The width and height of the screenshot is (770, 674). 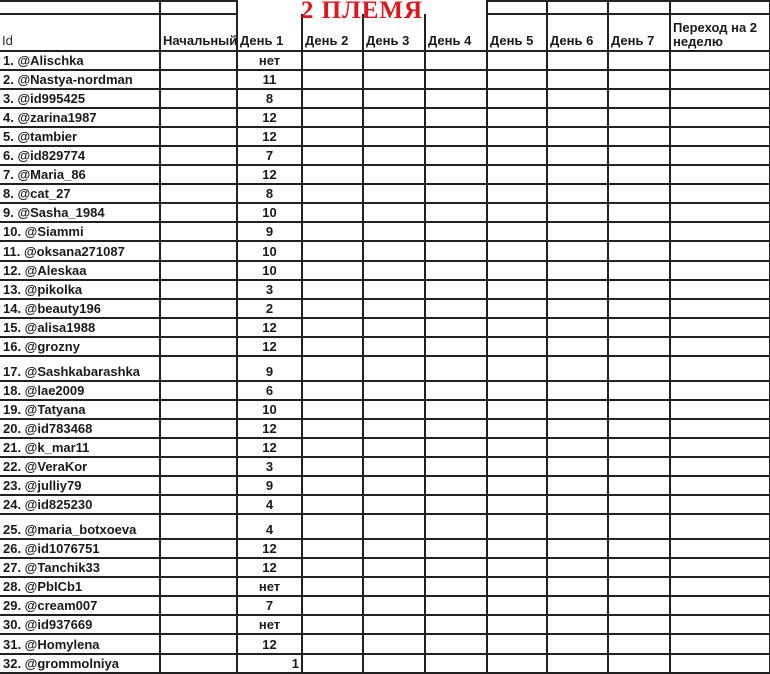 What do you see at coordinates (80, 346) in the screenshot?
I see `participant-id-cell: 16. @grozny` at bounding box center [80, 346].